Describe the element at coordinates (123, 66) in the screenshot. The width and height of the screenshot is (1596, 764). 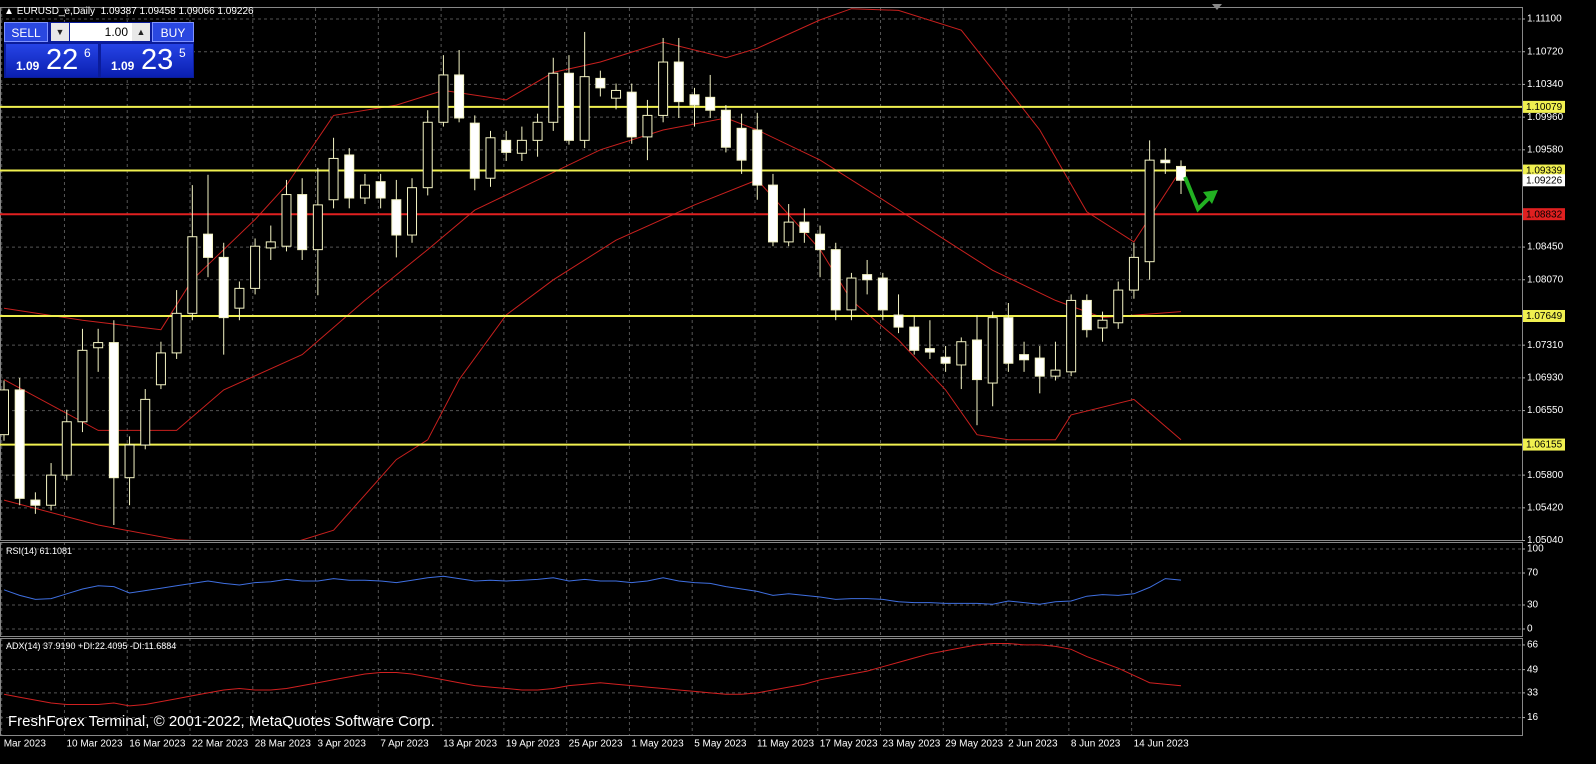
I see `ask-big-figure: 1.09` at that location.